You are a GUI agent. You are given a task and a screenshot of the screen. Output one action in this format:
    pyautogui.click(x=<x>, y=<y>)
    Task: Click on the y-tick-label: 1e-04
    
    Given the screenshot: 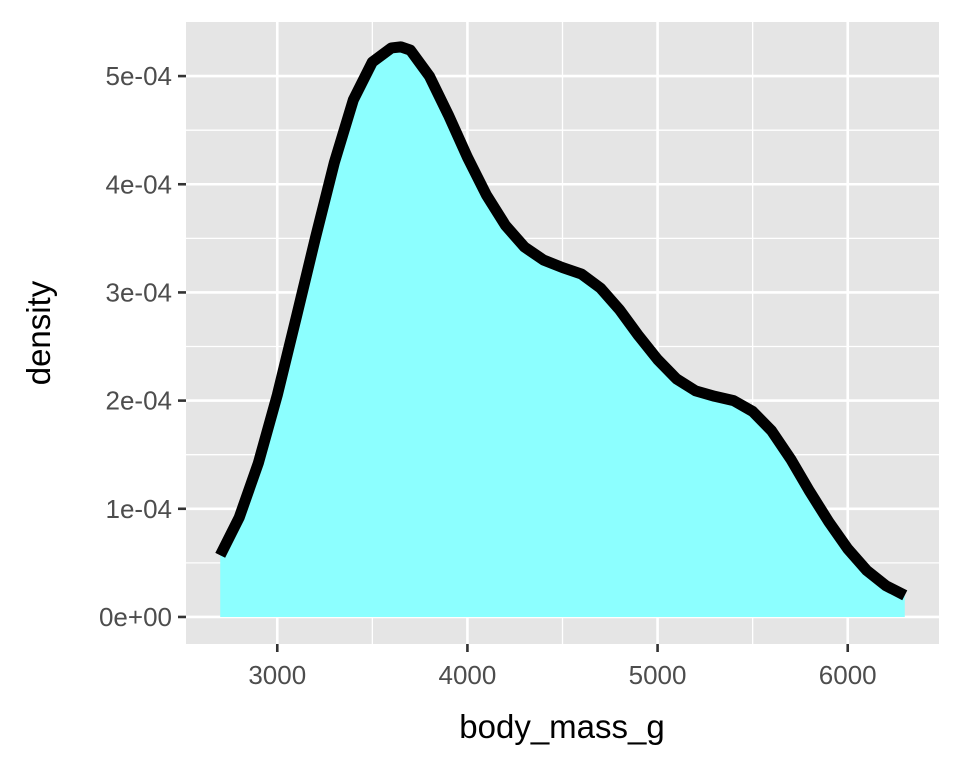 What is the action you would take?
    pyautogui.click(x=139, y=509)
    